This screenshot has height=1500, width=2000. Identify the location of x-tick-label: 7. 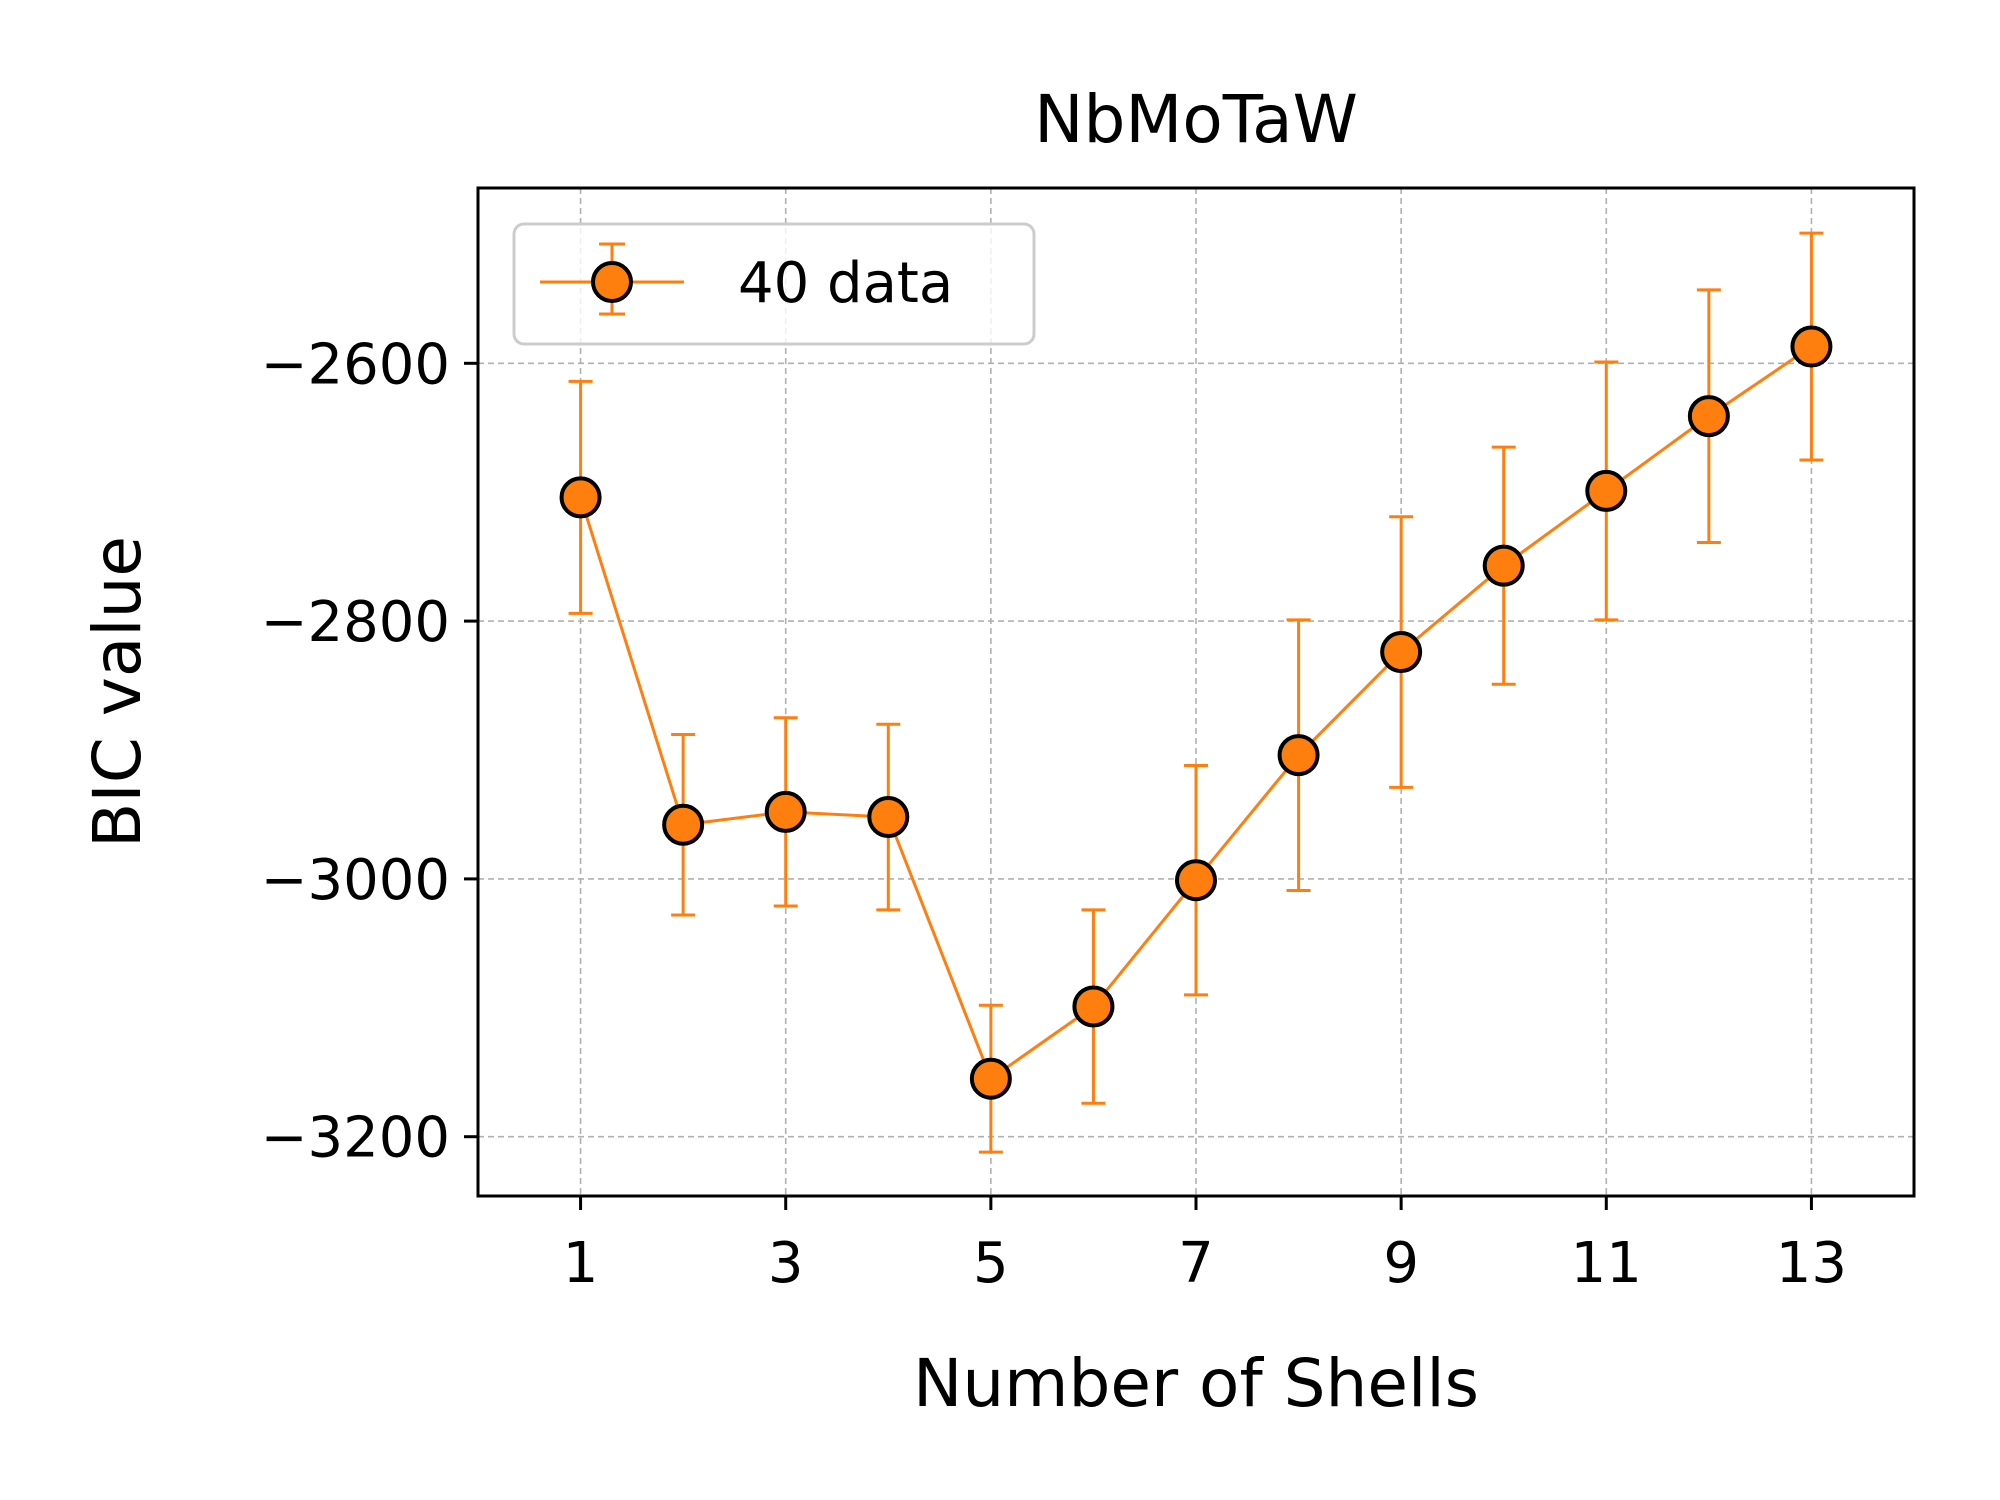
(1196, 1263).